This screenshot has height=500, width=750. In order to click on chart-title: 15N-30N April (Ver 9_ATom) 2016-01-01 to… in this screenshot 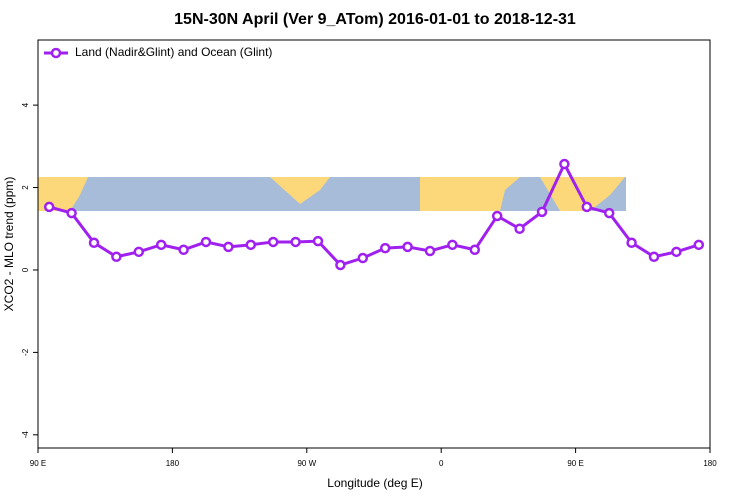, I will do `click(375, 19)`.